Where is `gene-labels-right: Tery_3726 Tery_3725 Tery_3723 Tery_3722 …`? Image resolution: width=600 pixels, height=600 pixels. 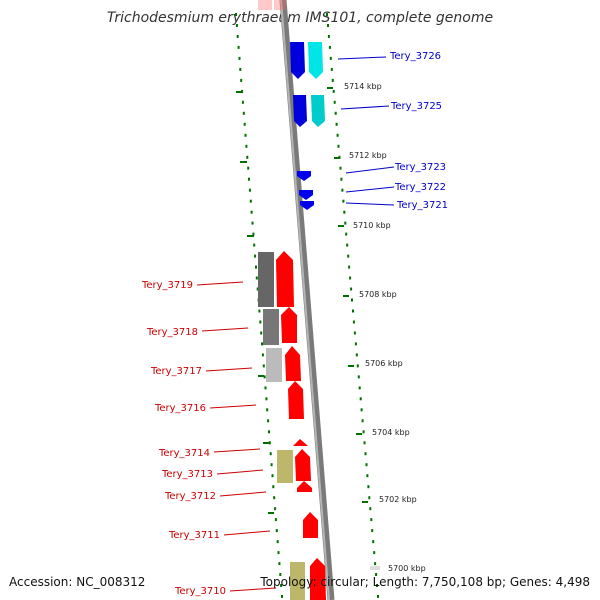 gene-labels-right: Tery_3726 Tery_3725 Tery_3723 Tery_3722 … is located at coordinates (418, 131).